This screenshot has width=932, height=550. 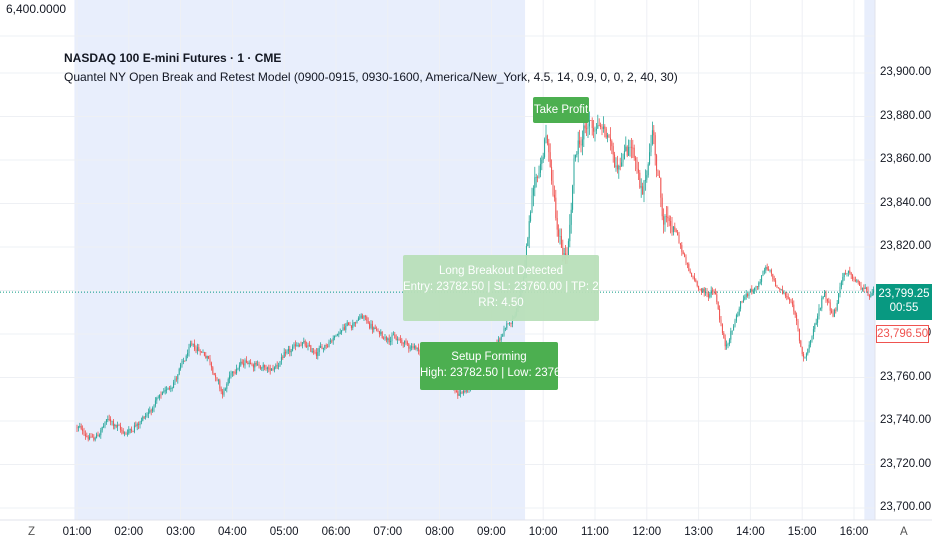 I want to click on timezone-button: Z, so click(x=32, y=532).